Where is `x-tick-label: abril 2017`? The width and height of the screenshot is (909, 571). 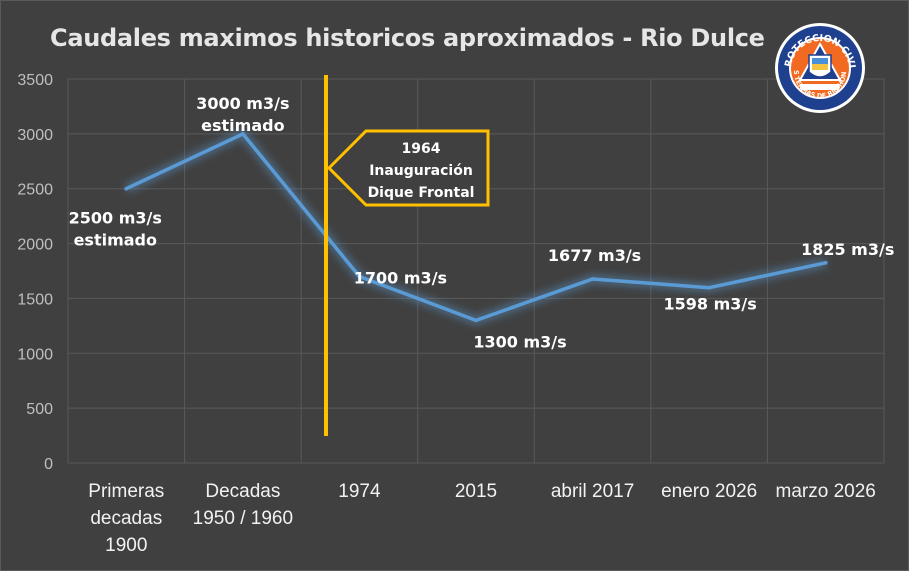 x-tick-label: abril 2017 is located at coordinates (592, 491).